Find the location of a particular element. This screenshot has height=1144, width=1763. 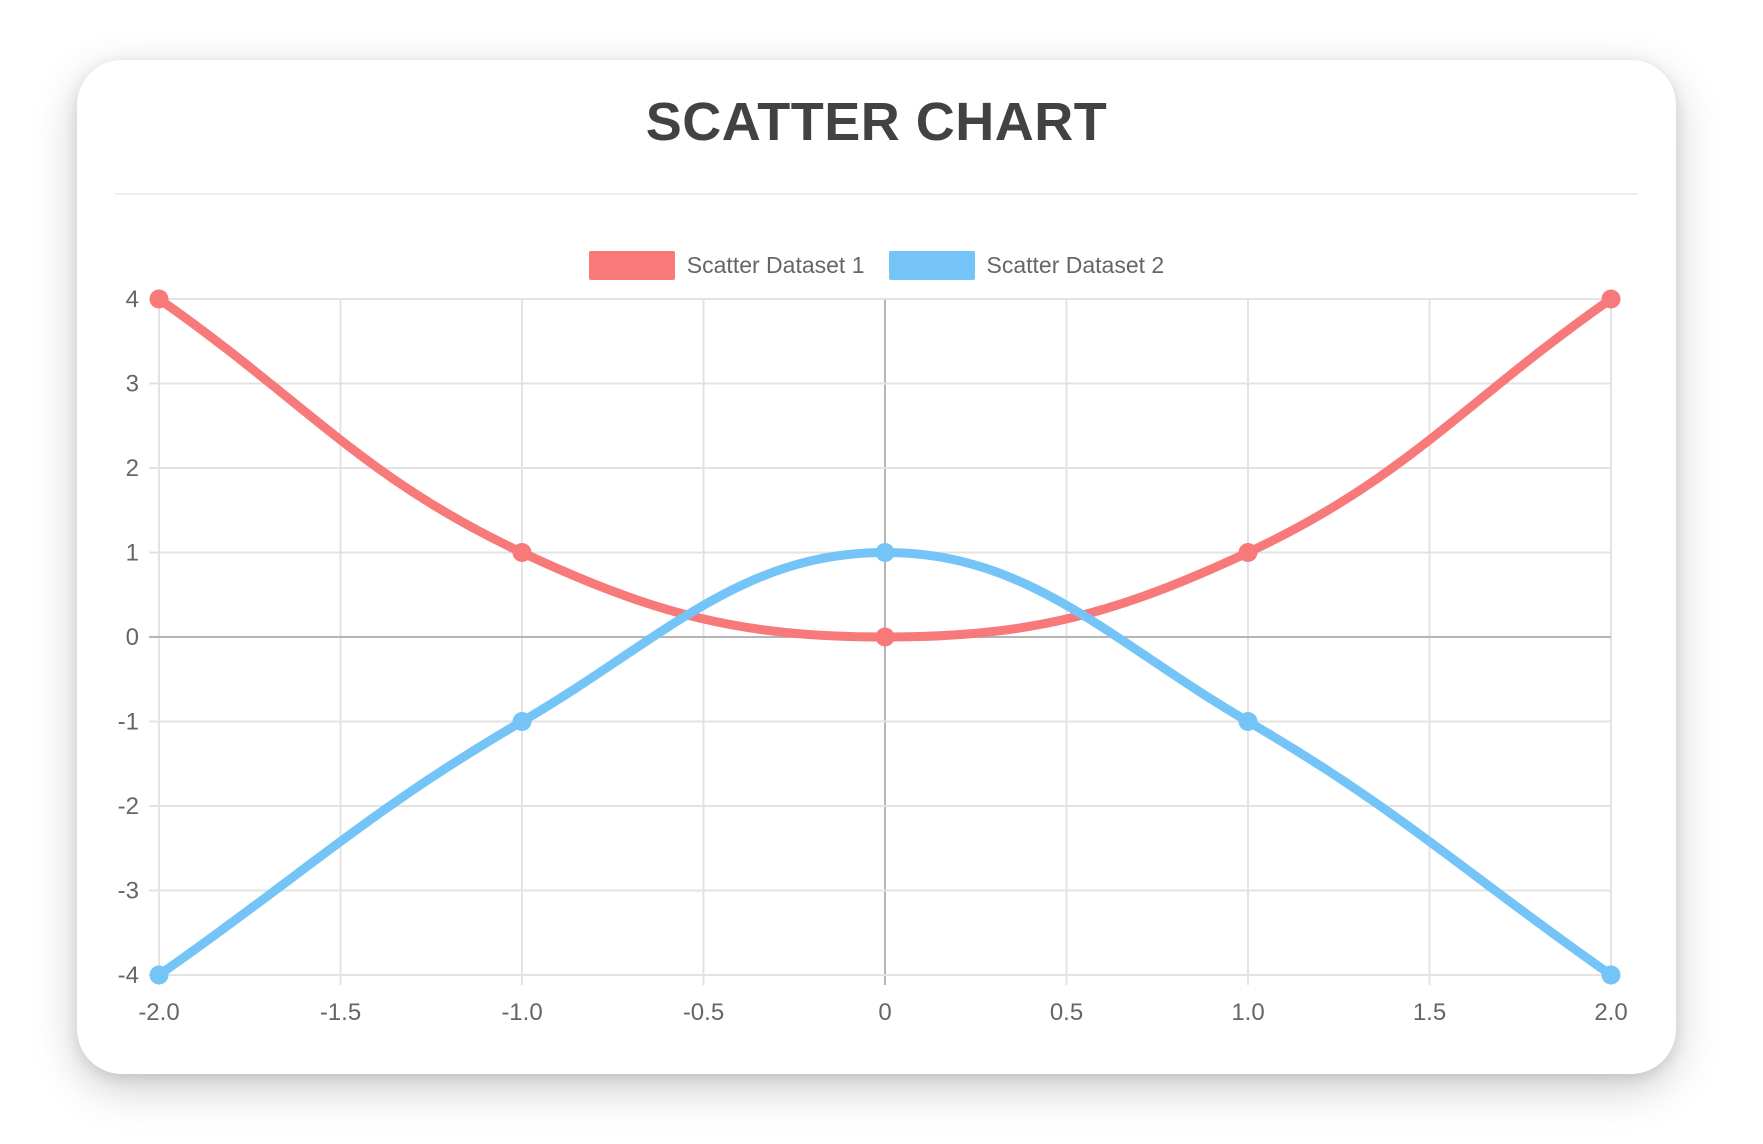

y-tick-label: 2 is located at coordinates (132, 468).